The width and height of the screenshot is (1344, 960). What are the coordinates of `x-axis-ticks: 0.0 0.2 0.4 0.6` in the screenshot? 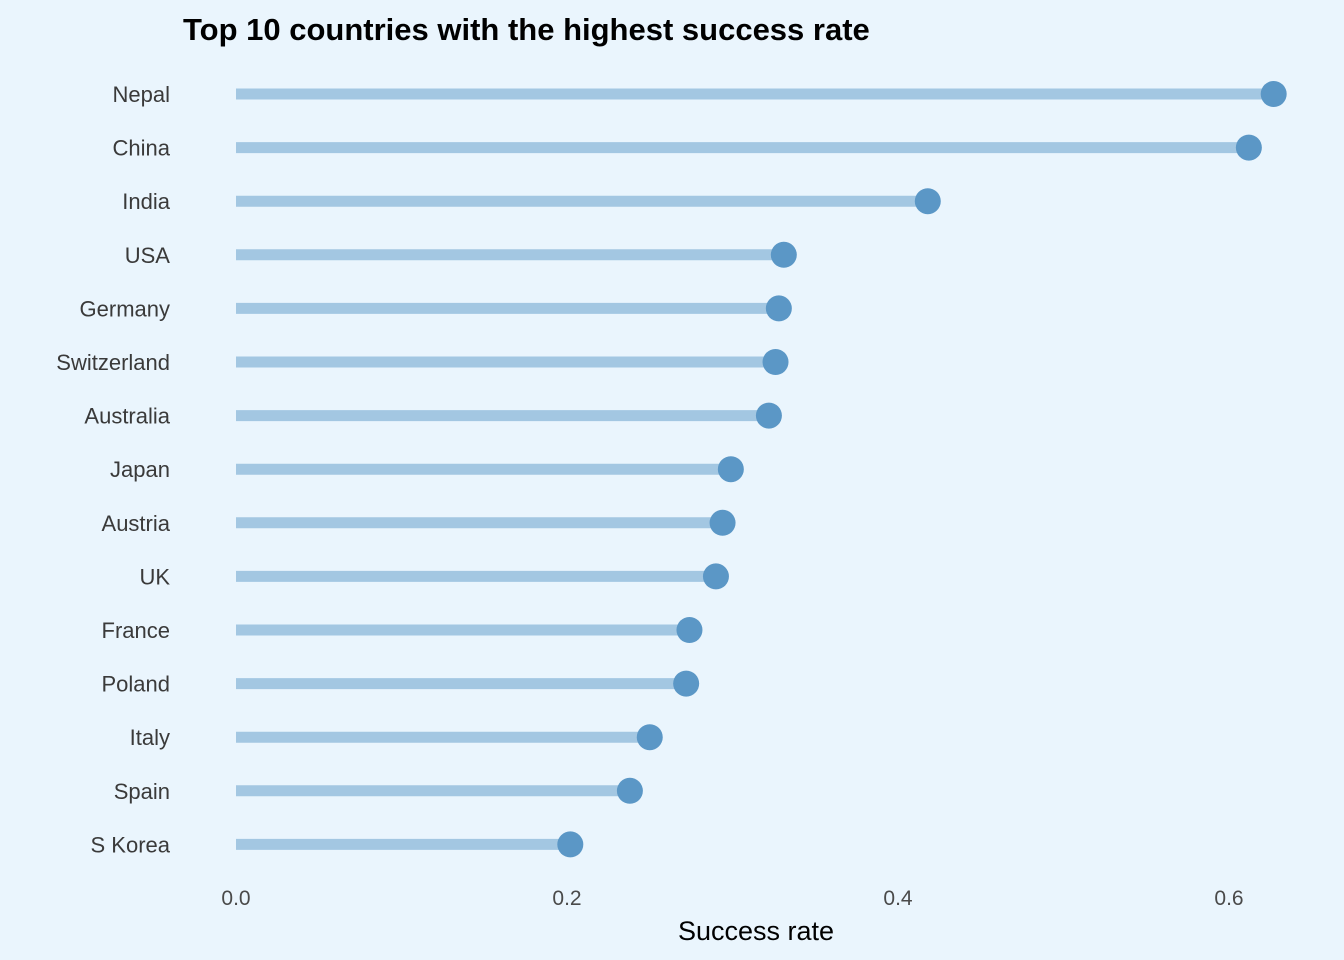 It's located at (732, 898).